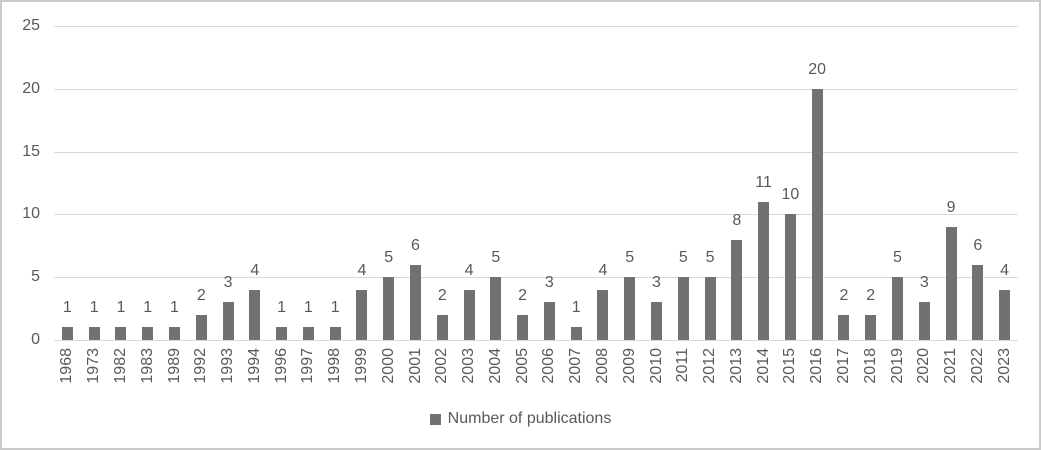  What do you see at coordinates (656, 366) in the screenshot?
I see `x-tick-label-2010: 2010` at bounding box center [656, 366].